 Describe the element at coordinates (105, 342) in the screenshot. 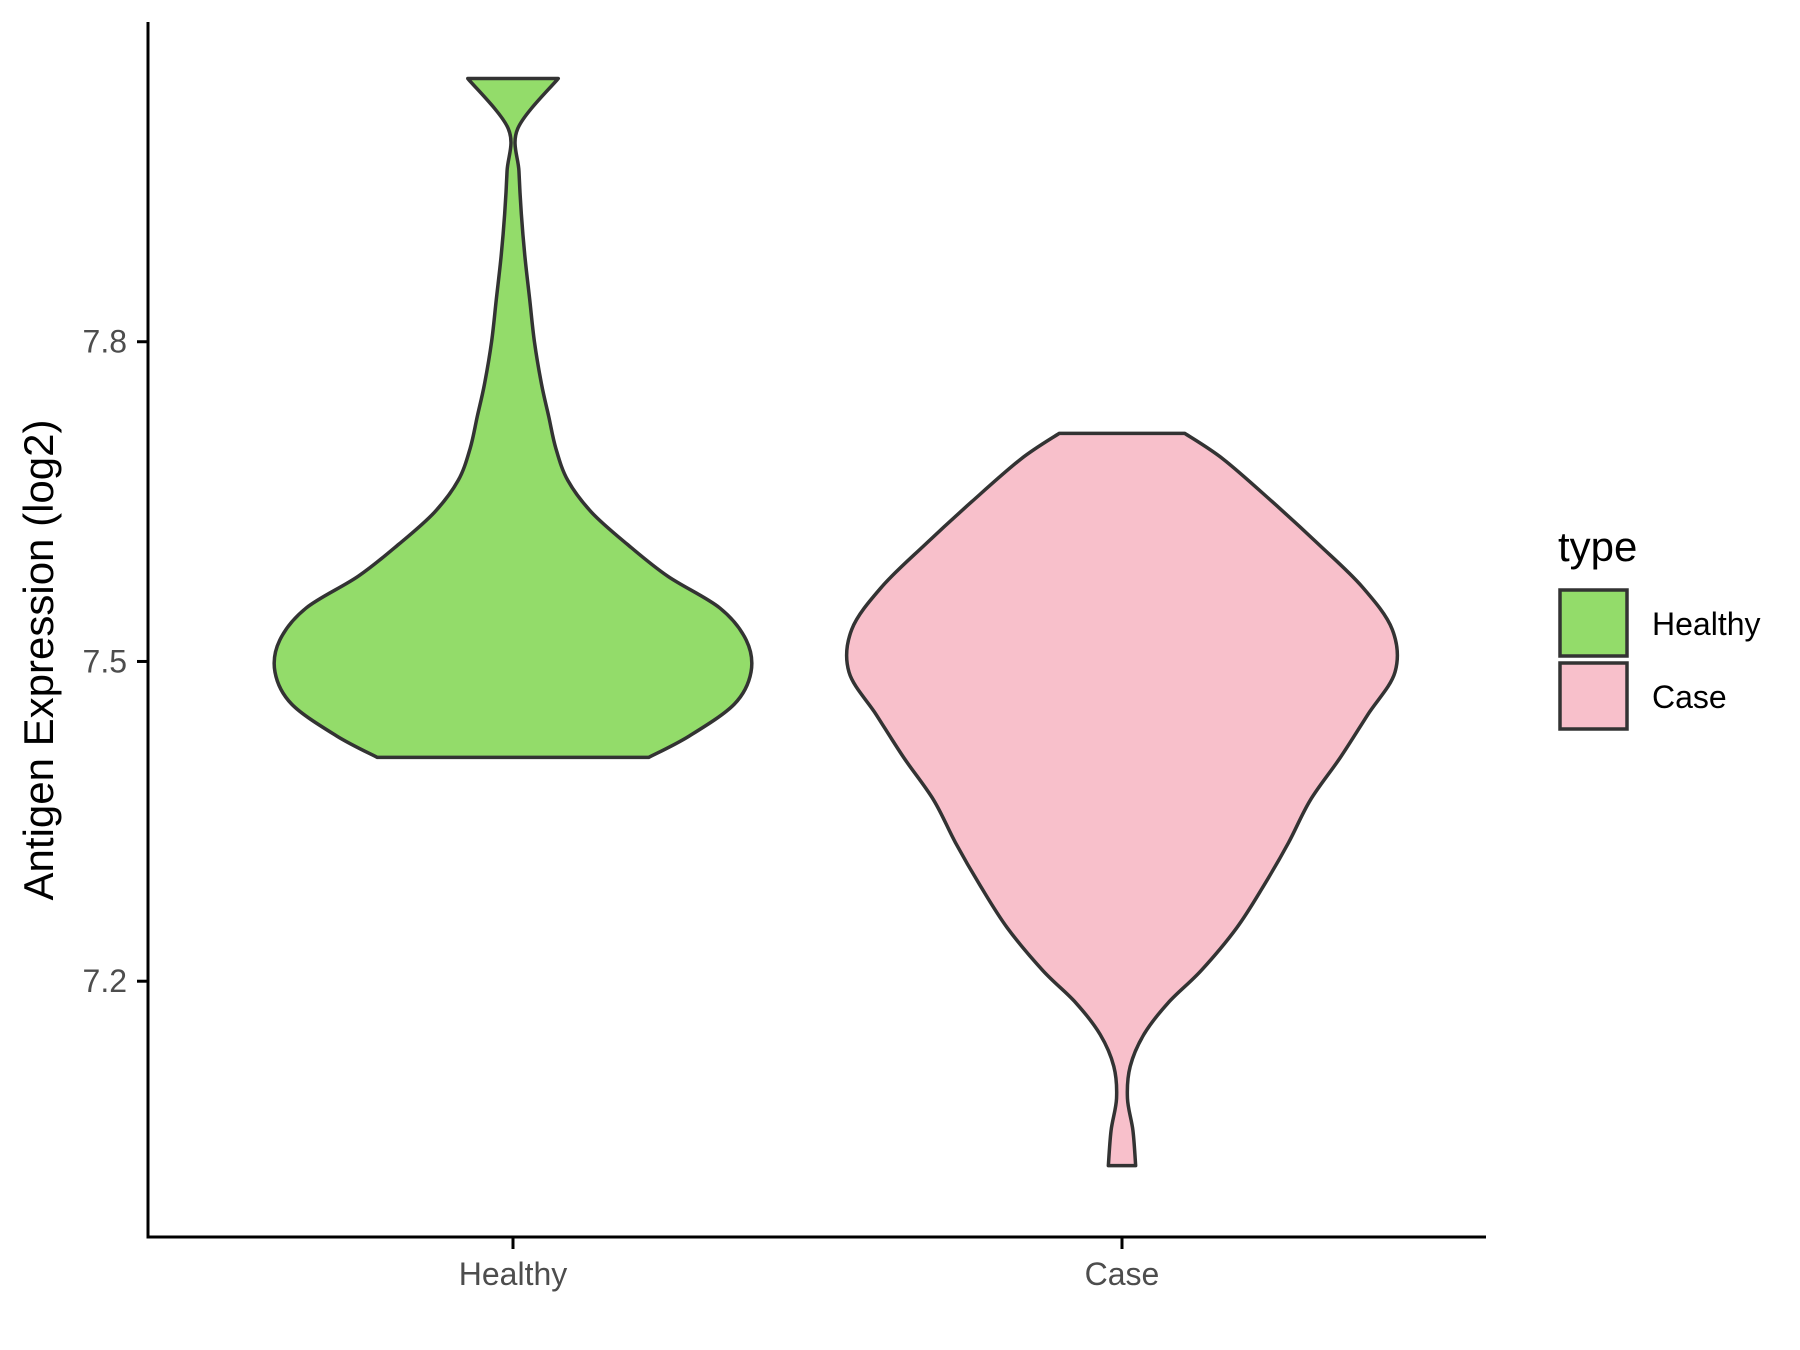

I see `y-tick-label: 7.8` at that location.